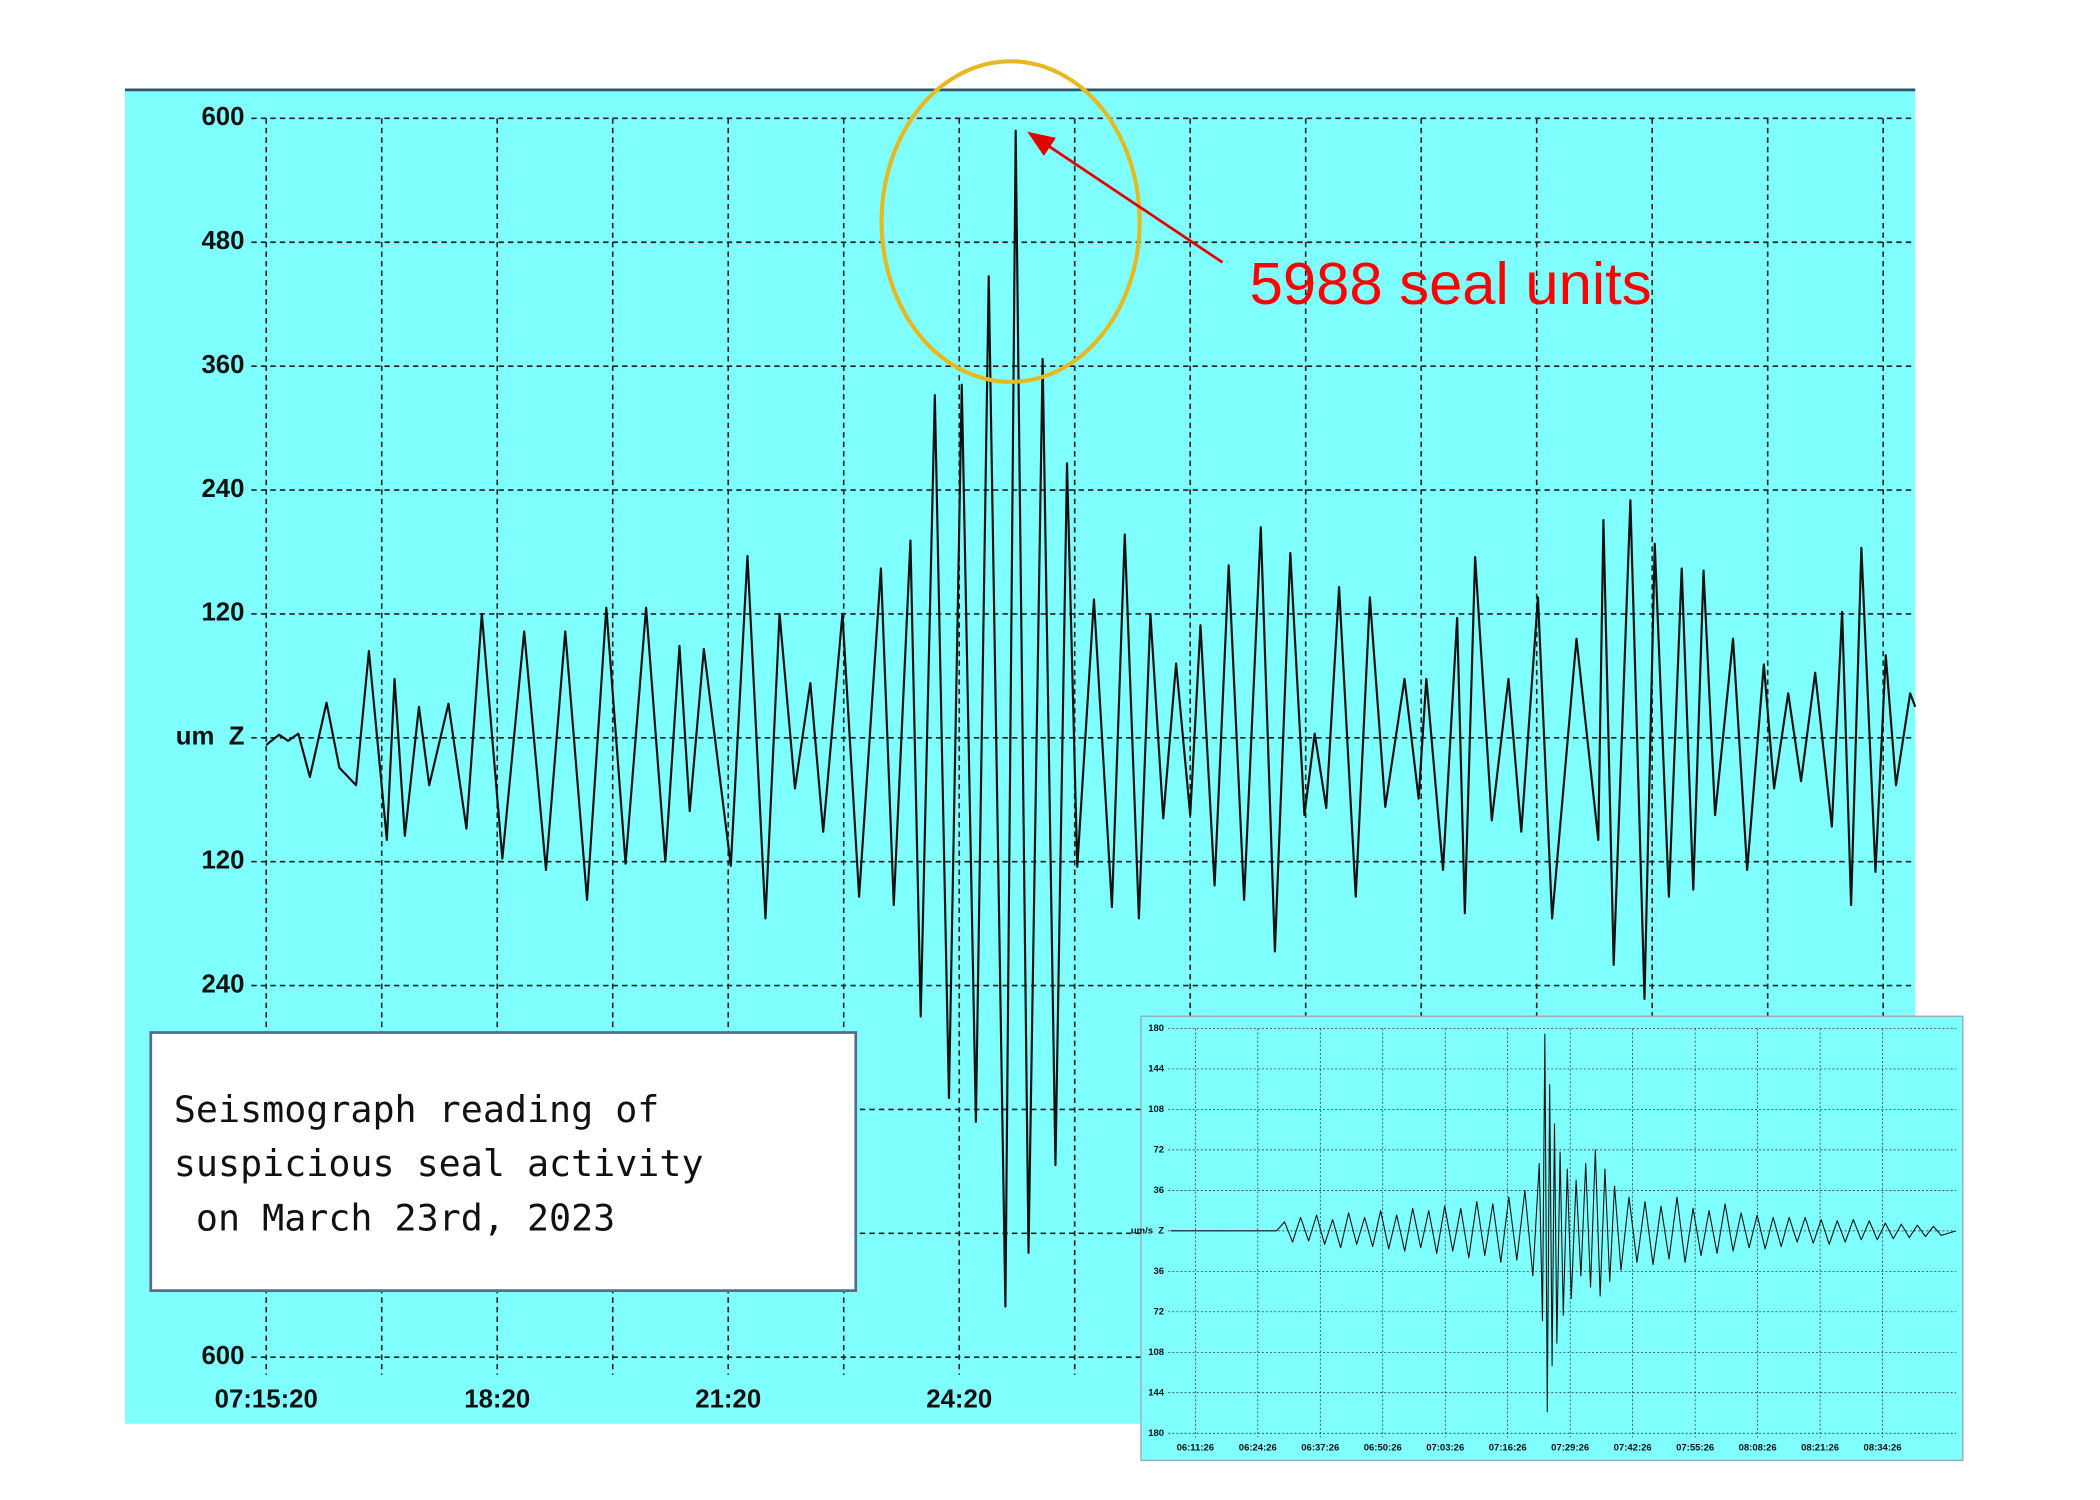 The image size is (2100, 1500). Describe the element at coordinates (1695, 1448) in the screenshot. I see `x-tick-label: 07:55:26` at that location.